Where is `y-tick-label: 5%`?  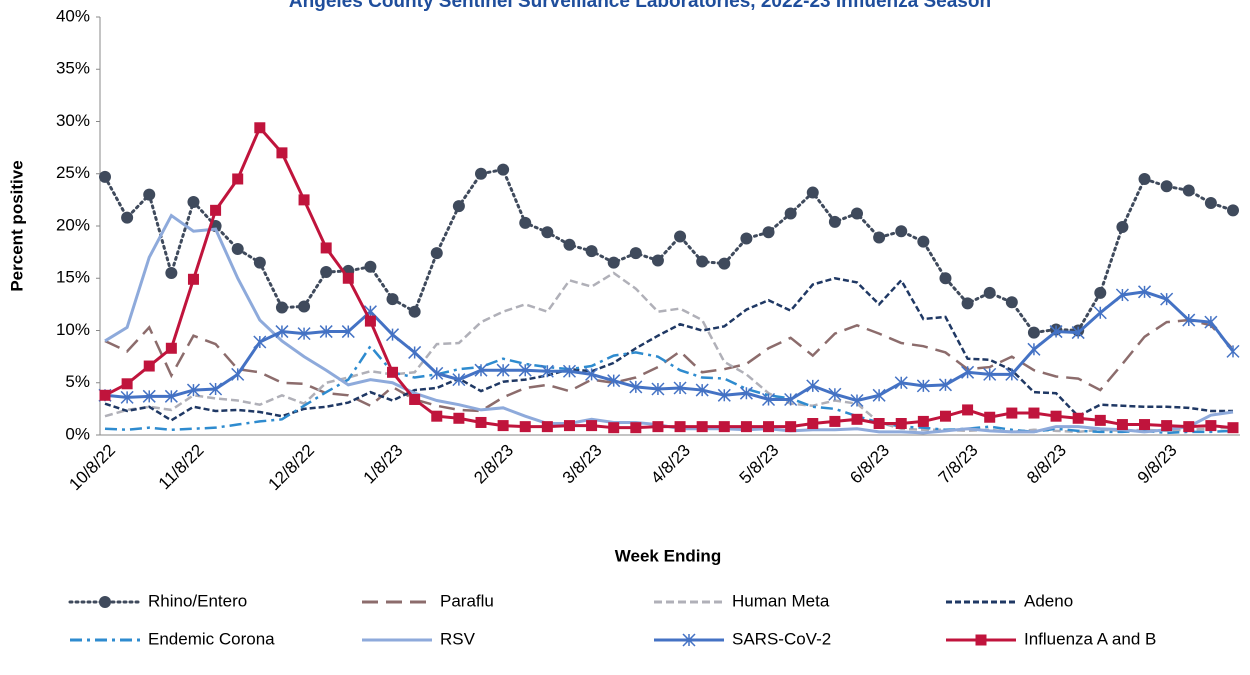
y-tick-label: 5% is located at coordinates (77, 381).